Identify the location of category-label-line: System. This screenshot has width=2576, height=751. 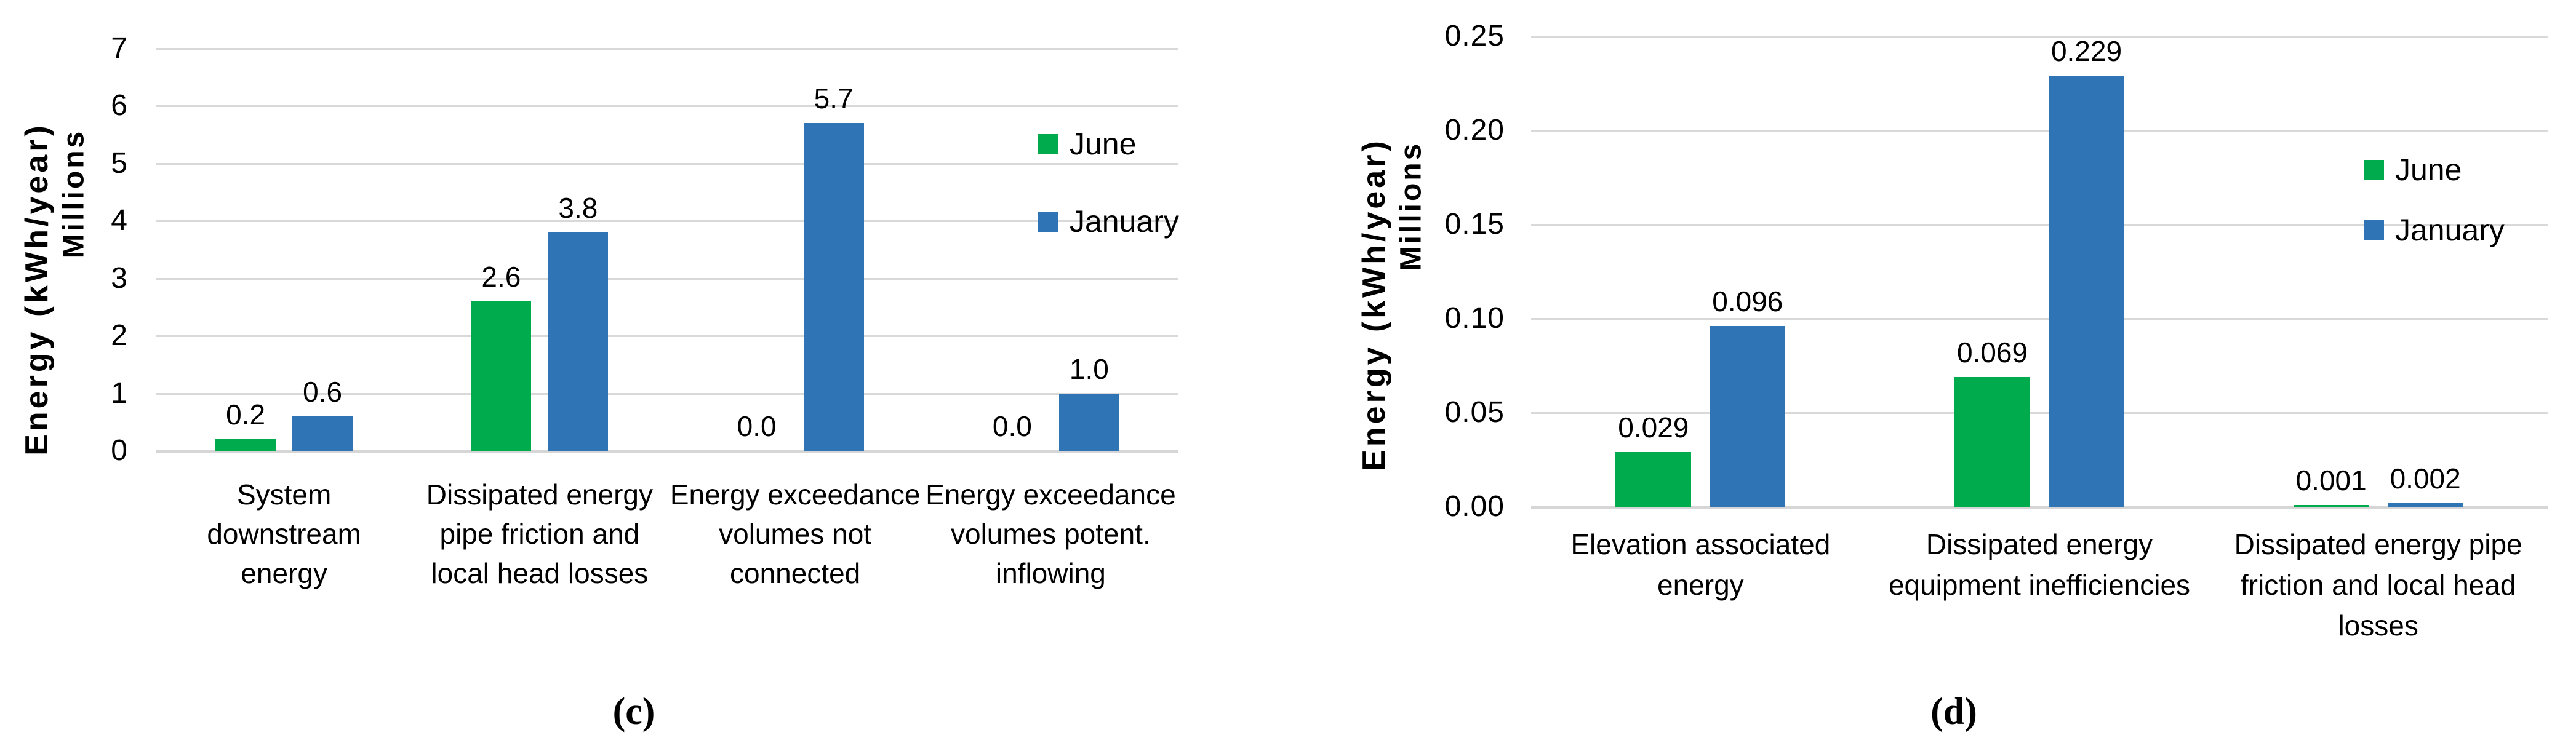
(284, 495).